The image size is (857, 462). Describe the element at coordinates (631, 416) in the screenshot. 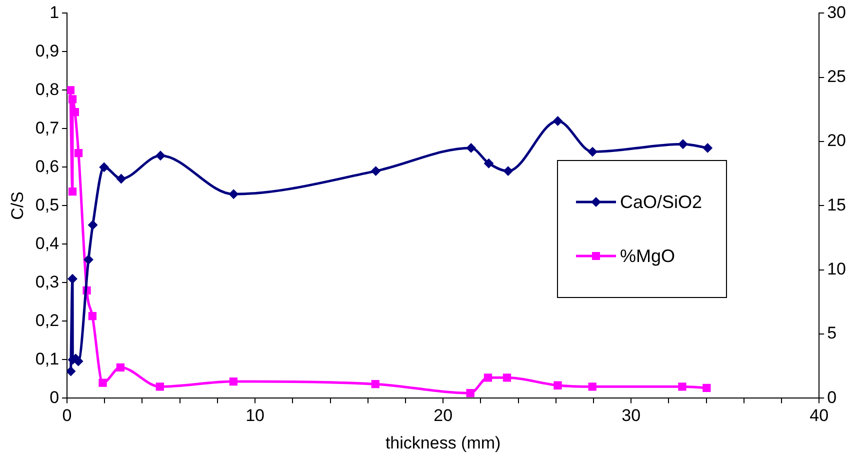

I see `x-tick-label: 30` at that location.